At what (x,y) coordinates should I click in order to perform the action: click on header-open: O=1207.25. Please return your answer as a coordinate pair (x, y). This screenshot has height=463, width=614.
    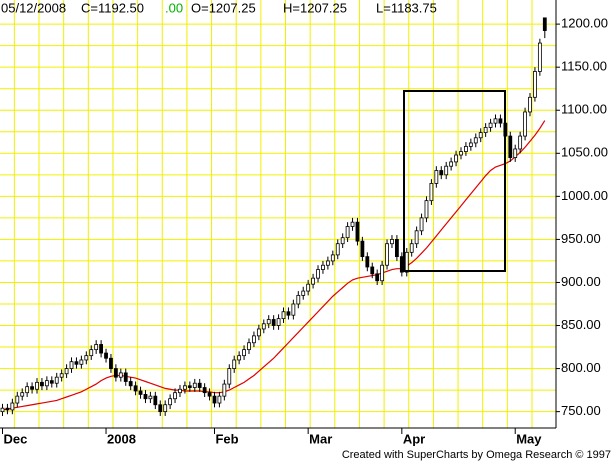
    Looking at the image, I should click on (223, 7).